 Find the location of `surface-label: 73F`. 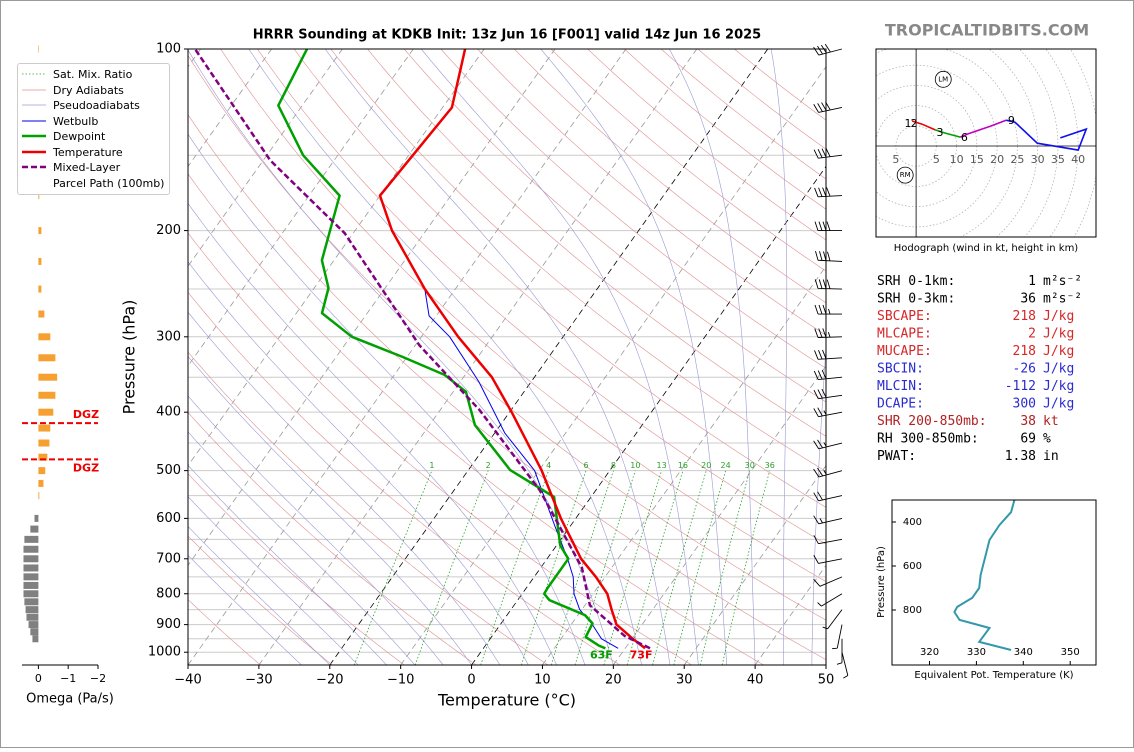

surface-label: 73F is located at coordinates (641, 654).